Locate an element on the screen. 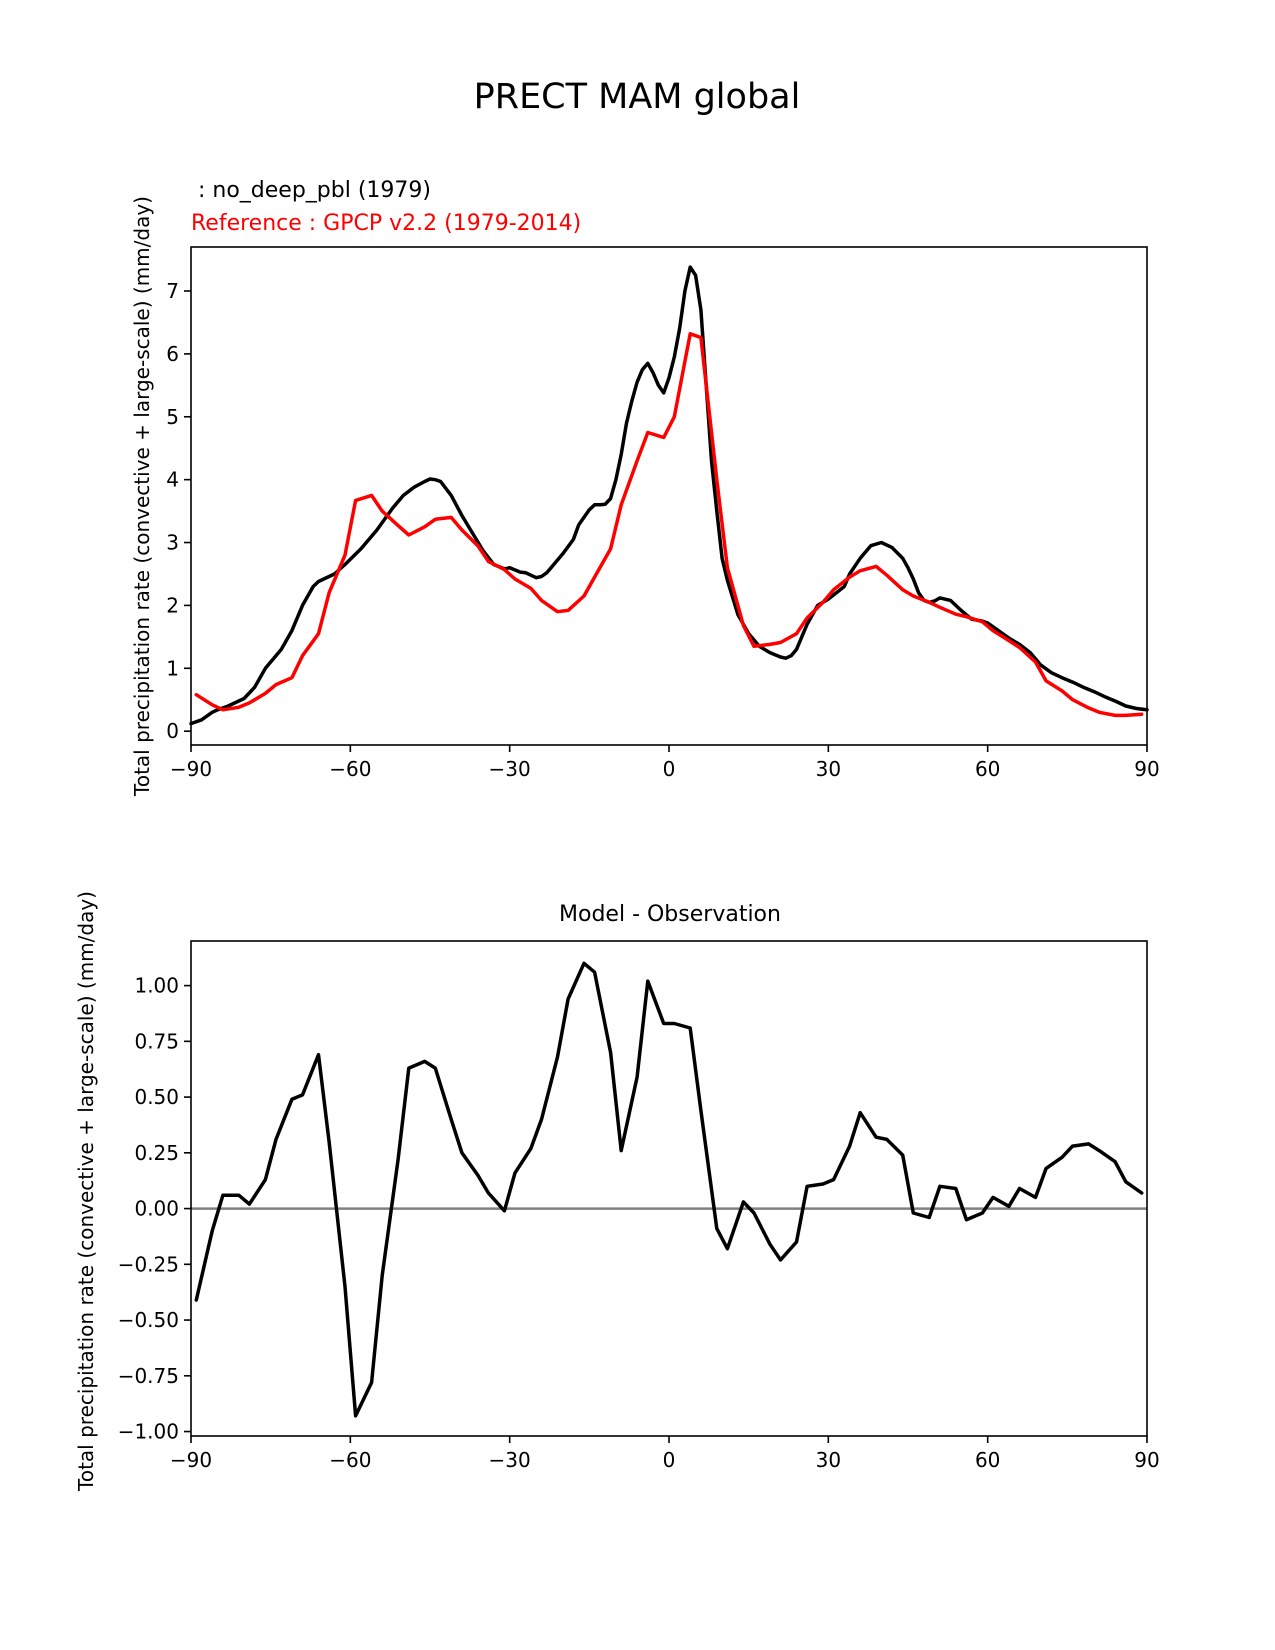 Image resolution: width=1275 pixels, height=1650 pixels. y-tick-label: −1.00 is located at coordinates (148, 1432).